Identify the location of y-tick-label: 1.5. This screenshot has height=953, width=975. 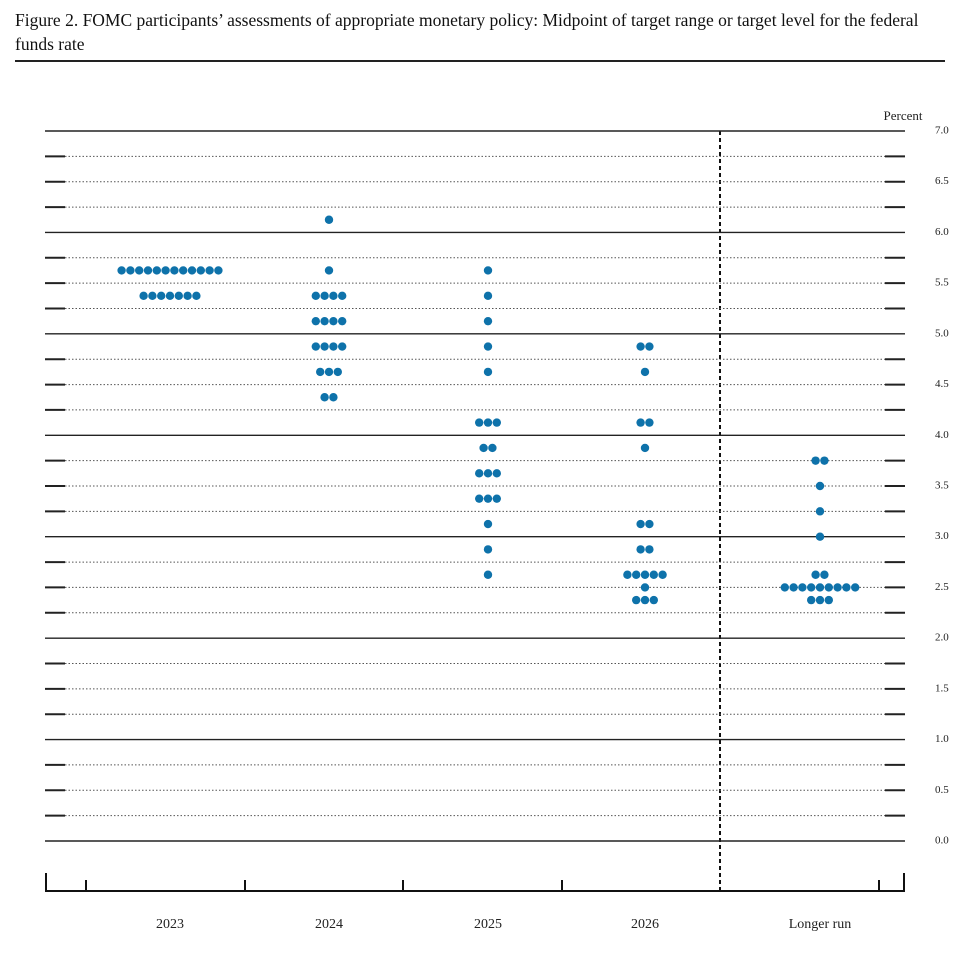
(942, 688).